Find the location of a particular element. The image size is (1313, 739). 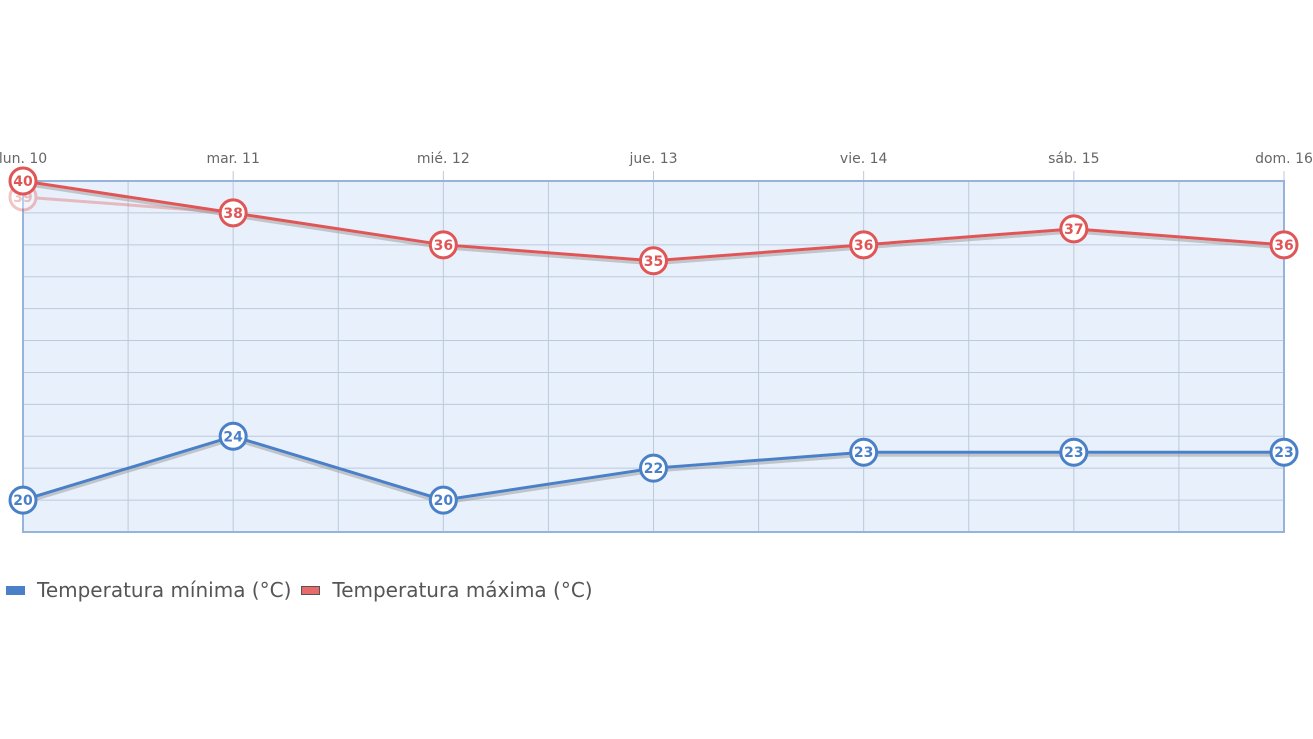

legend-item-max: Temperatura máxima (°C) is located at coordinates (447, 590).